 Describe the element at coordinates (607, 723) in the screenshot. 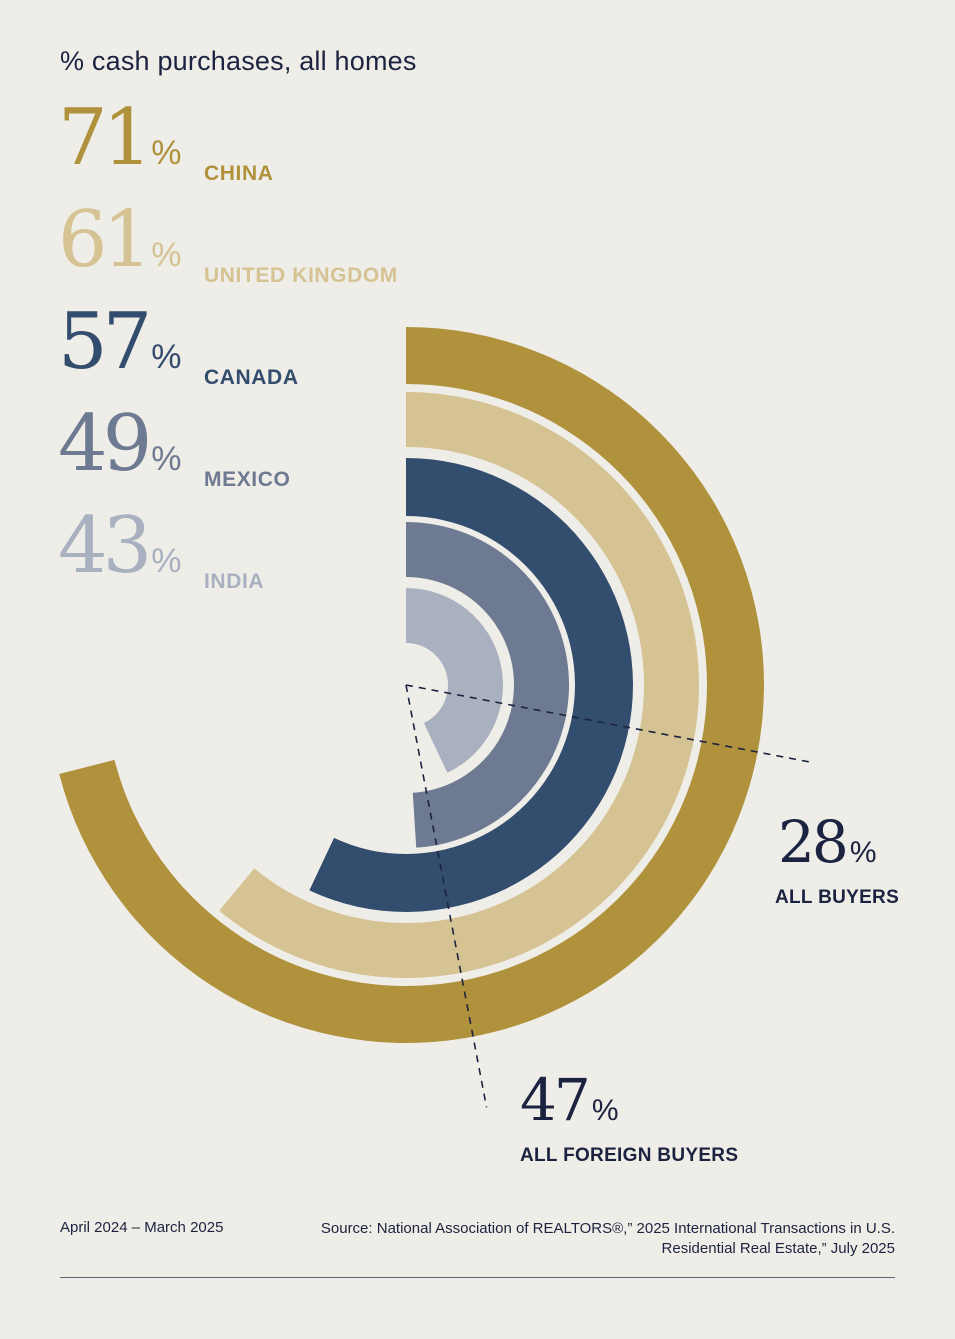

I see `reference-line-all-buyers` at that location.